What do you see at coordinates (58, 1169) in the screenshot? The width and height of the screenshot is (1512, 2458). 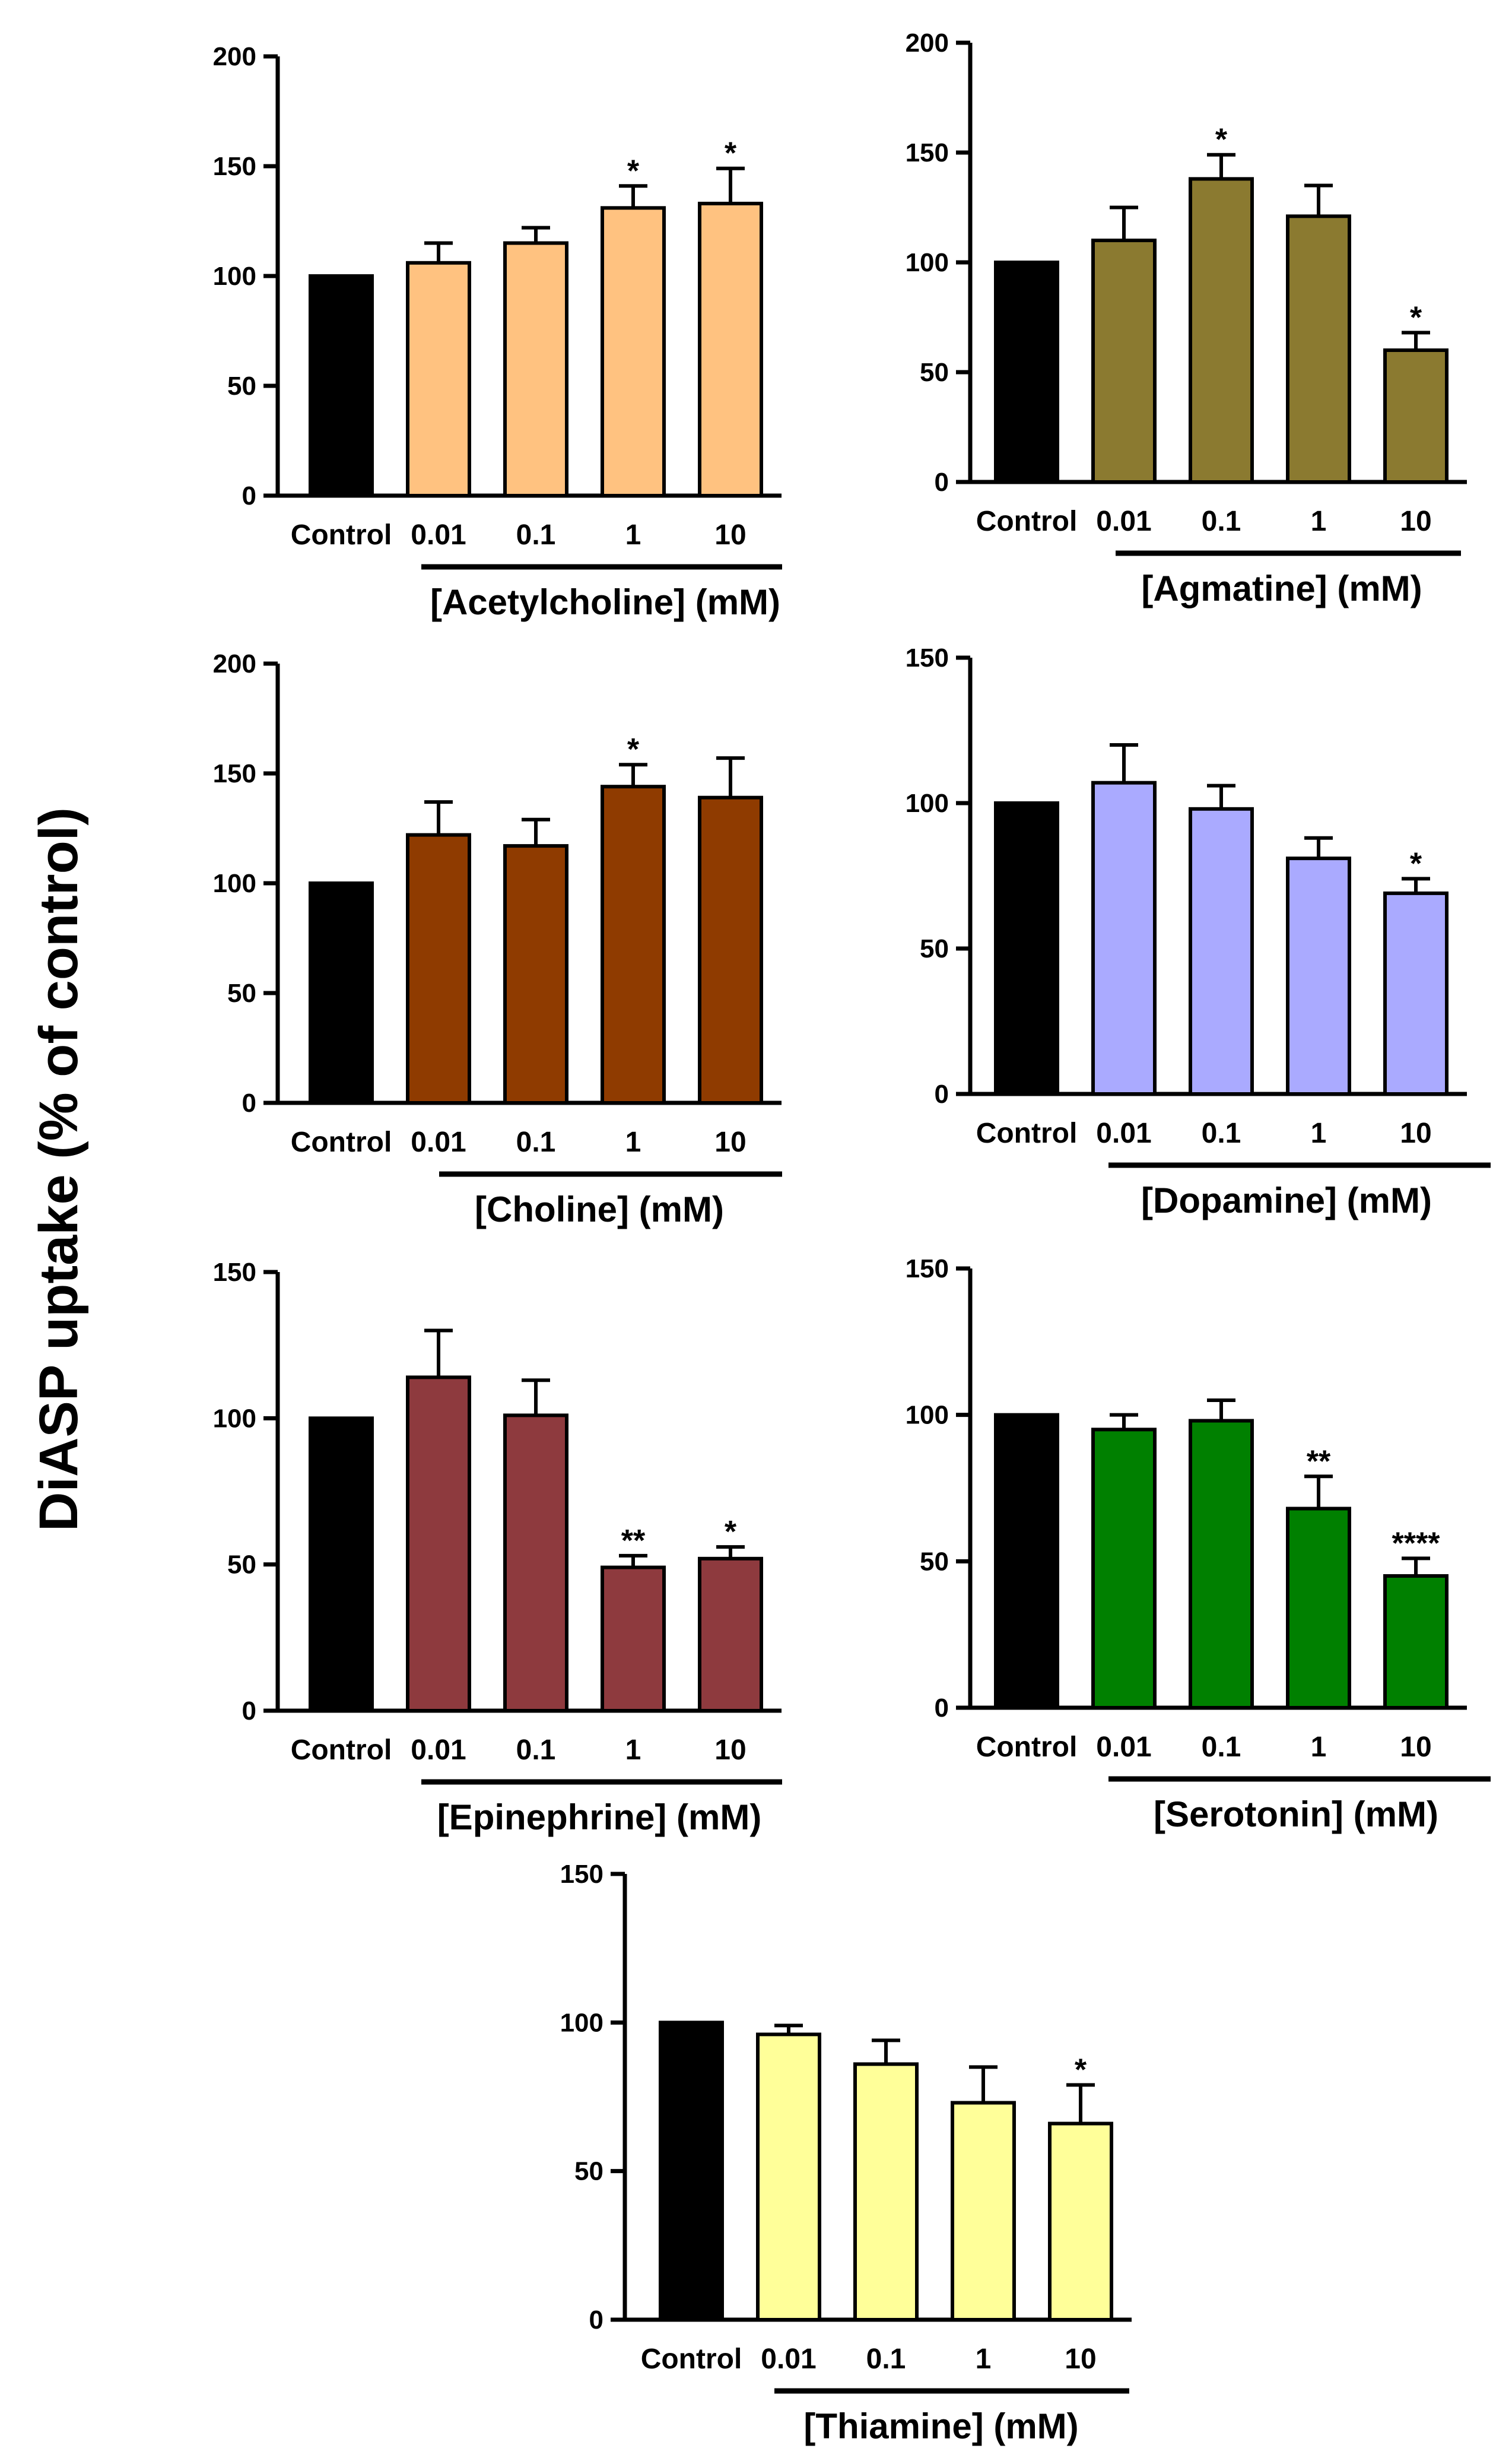 I see `shared-y-axis-label: DiASP uptake (% of control)` at bounding box center [58, 1169].